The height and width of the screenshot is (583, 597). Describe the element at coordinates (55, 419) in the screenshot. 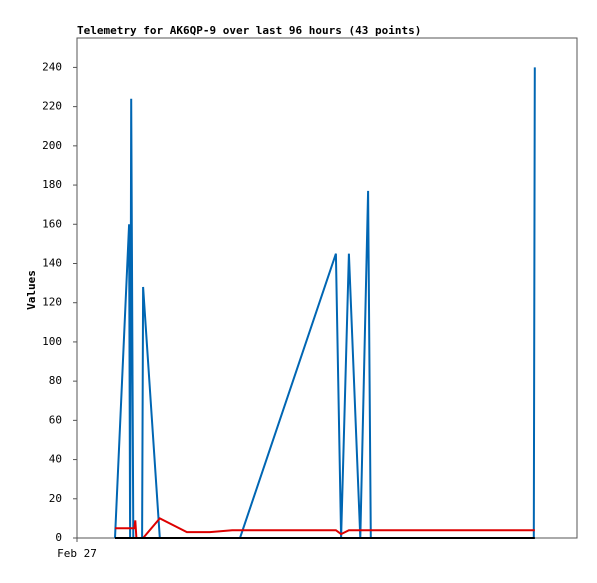

I see `y-tick-label: 60` at that location.